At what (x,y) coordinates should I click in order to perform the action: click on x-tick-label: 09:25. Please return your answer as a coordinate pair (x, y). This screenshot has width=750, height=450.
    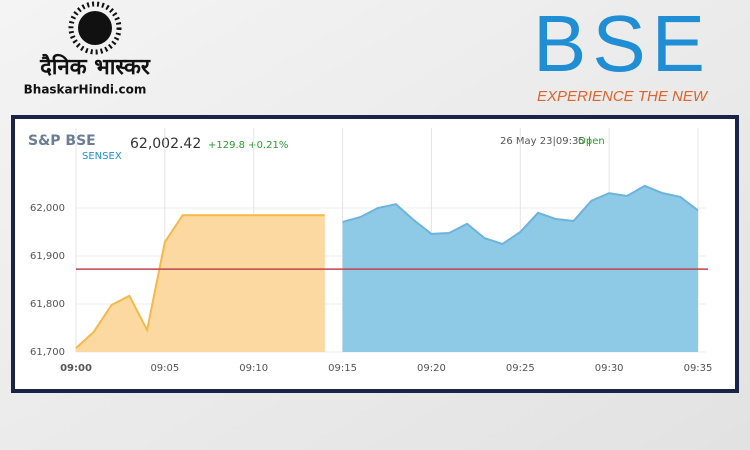
    Looking at the image, I should click on (520, 368).